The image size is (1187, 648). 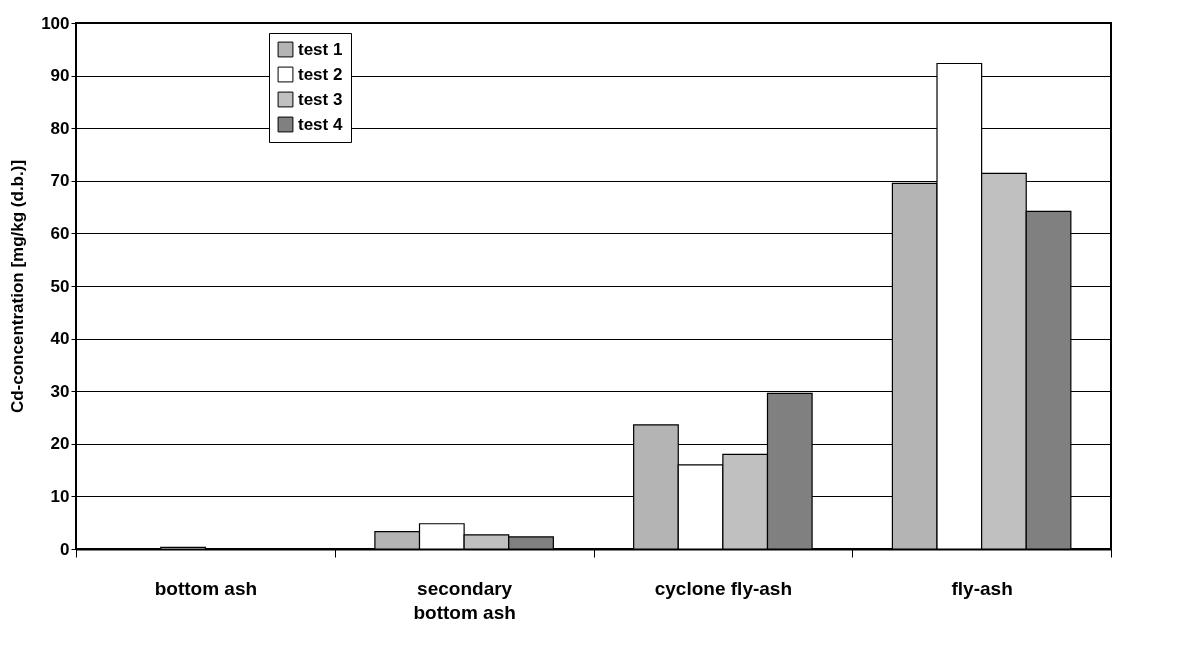 I want to click on y-tick-label: 50, so click(x=60, y=286).